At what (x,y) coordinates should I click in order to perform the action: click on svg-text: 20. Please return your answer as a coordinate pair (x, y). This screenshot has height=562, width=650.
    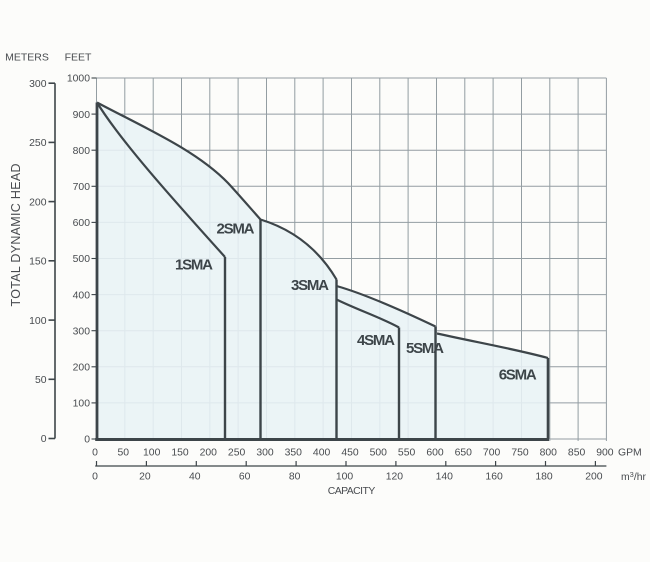
    Looking at the image, I should click on (145, 477).